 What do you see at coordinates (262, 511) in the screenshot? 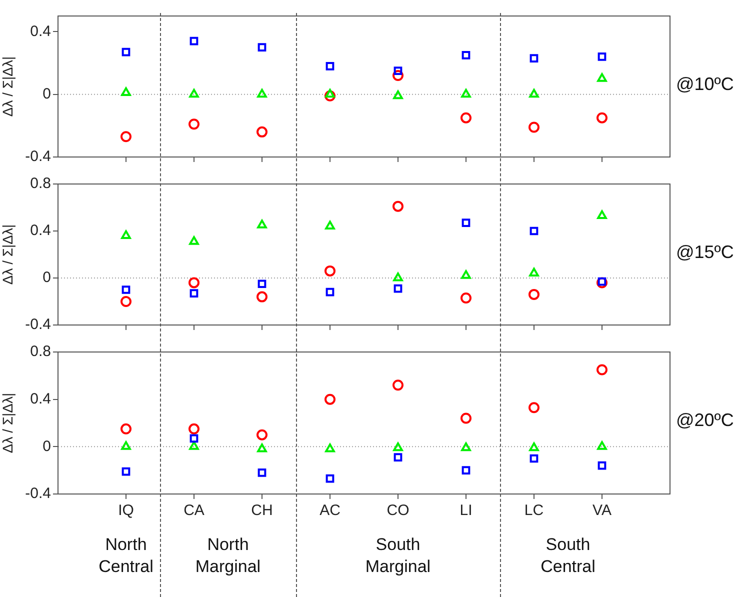
I see `x-tick-label: CH` at bounding box center [262, 511].